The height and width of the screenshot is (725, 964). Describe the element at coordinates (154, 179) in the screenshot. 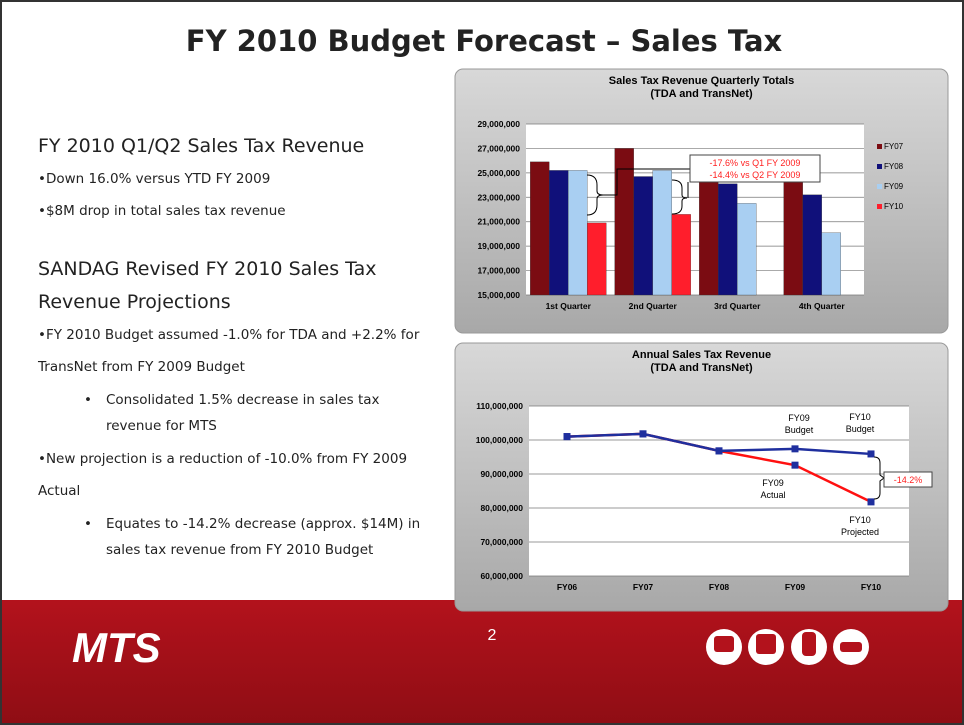

I see `text-bullet: •Down 16.0% versus YTD FY 2009` at that location.